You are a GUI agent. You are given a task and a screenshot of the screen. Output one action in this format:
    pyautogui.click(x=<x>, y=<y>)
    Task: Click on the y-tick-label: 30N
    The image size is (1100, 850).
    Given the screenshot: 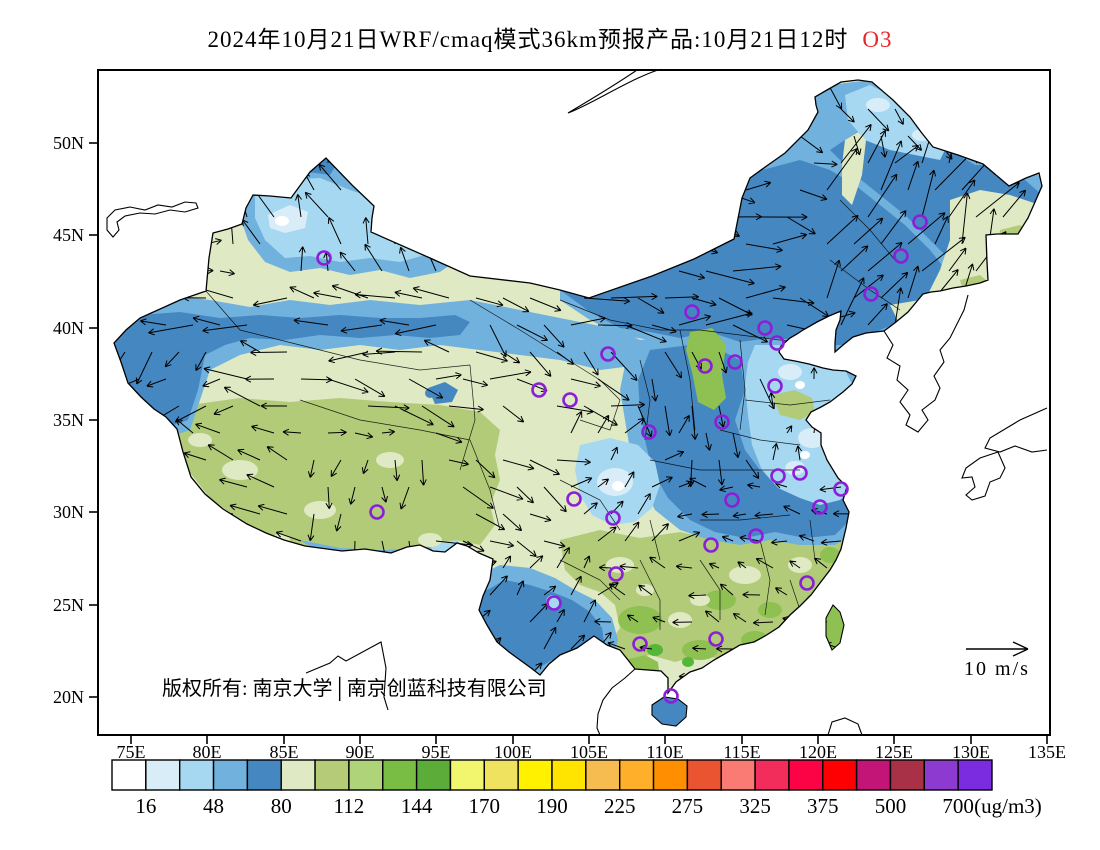 What is the action you would take?
    pyautogui.click(x=68, y=512)
    